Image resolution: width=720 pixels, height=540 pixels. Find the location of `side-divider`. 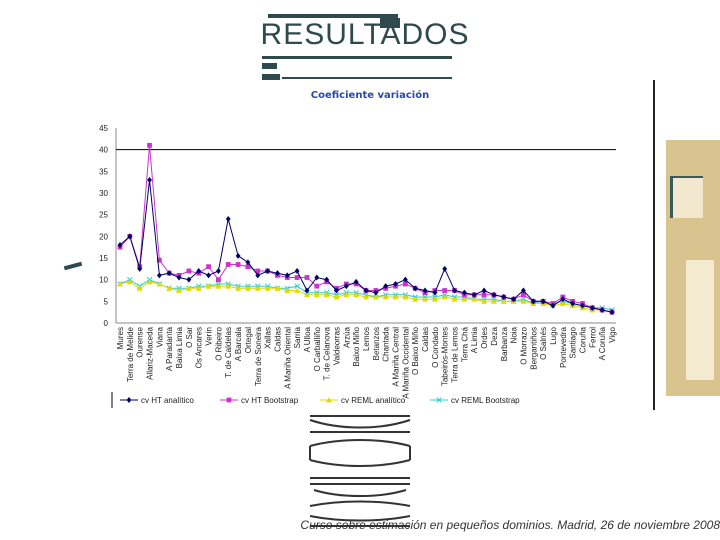

side-divider is located at coordinates (654, 245).